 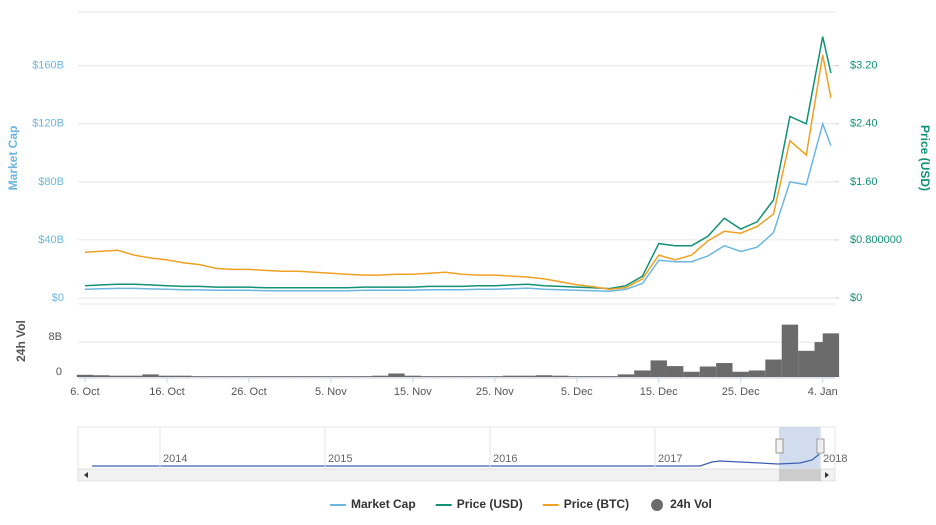 I want to click on x-tick-label: 25. Nov, so click(x=495, y=392).